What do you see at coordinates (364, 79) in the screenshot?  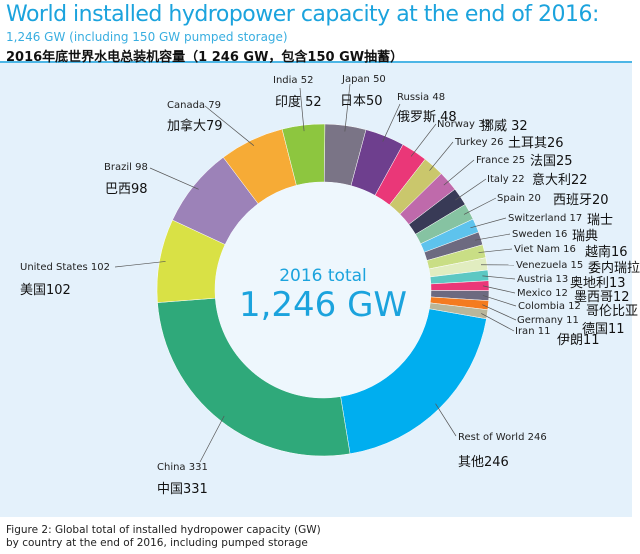 I see `slice-label: Japan 50` at bounding box center [364, 79].